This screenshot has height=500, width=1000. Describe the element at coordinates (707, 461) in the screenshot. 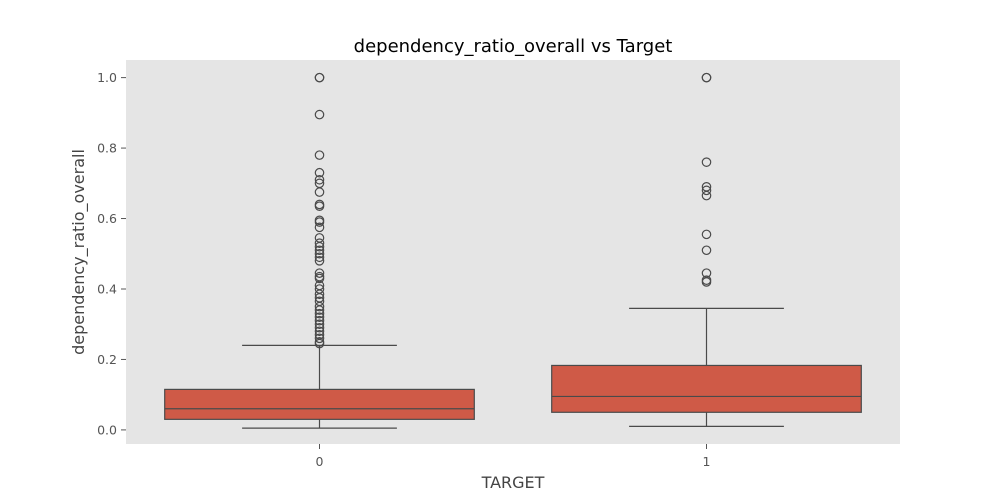

I see `x-tick-label: 1` at that location.